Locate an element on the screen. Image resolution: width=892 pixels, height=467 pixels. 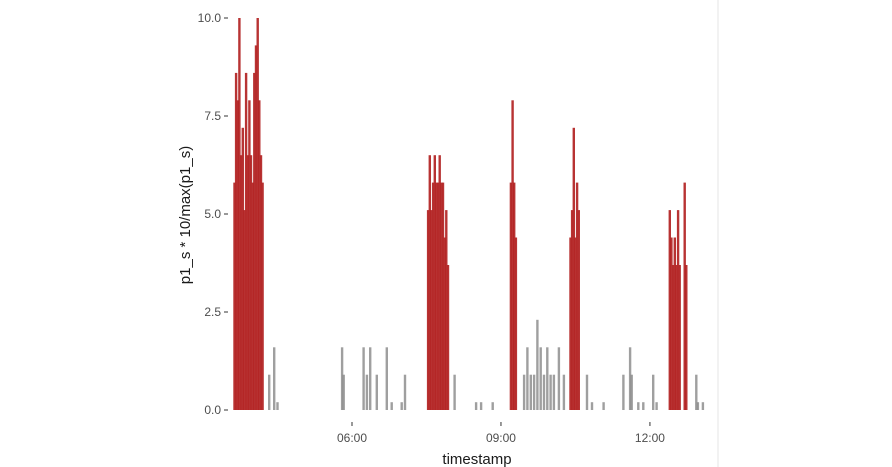
y-axis-title: p1_s * 10/max(p1_s) is located at coordinates (185, 215).